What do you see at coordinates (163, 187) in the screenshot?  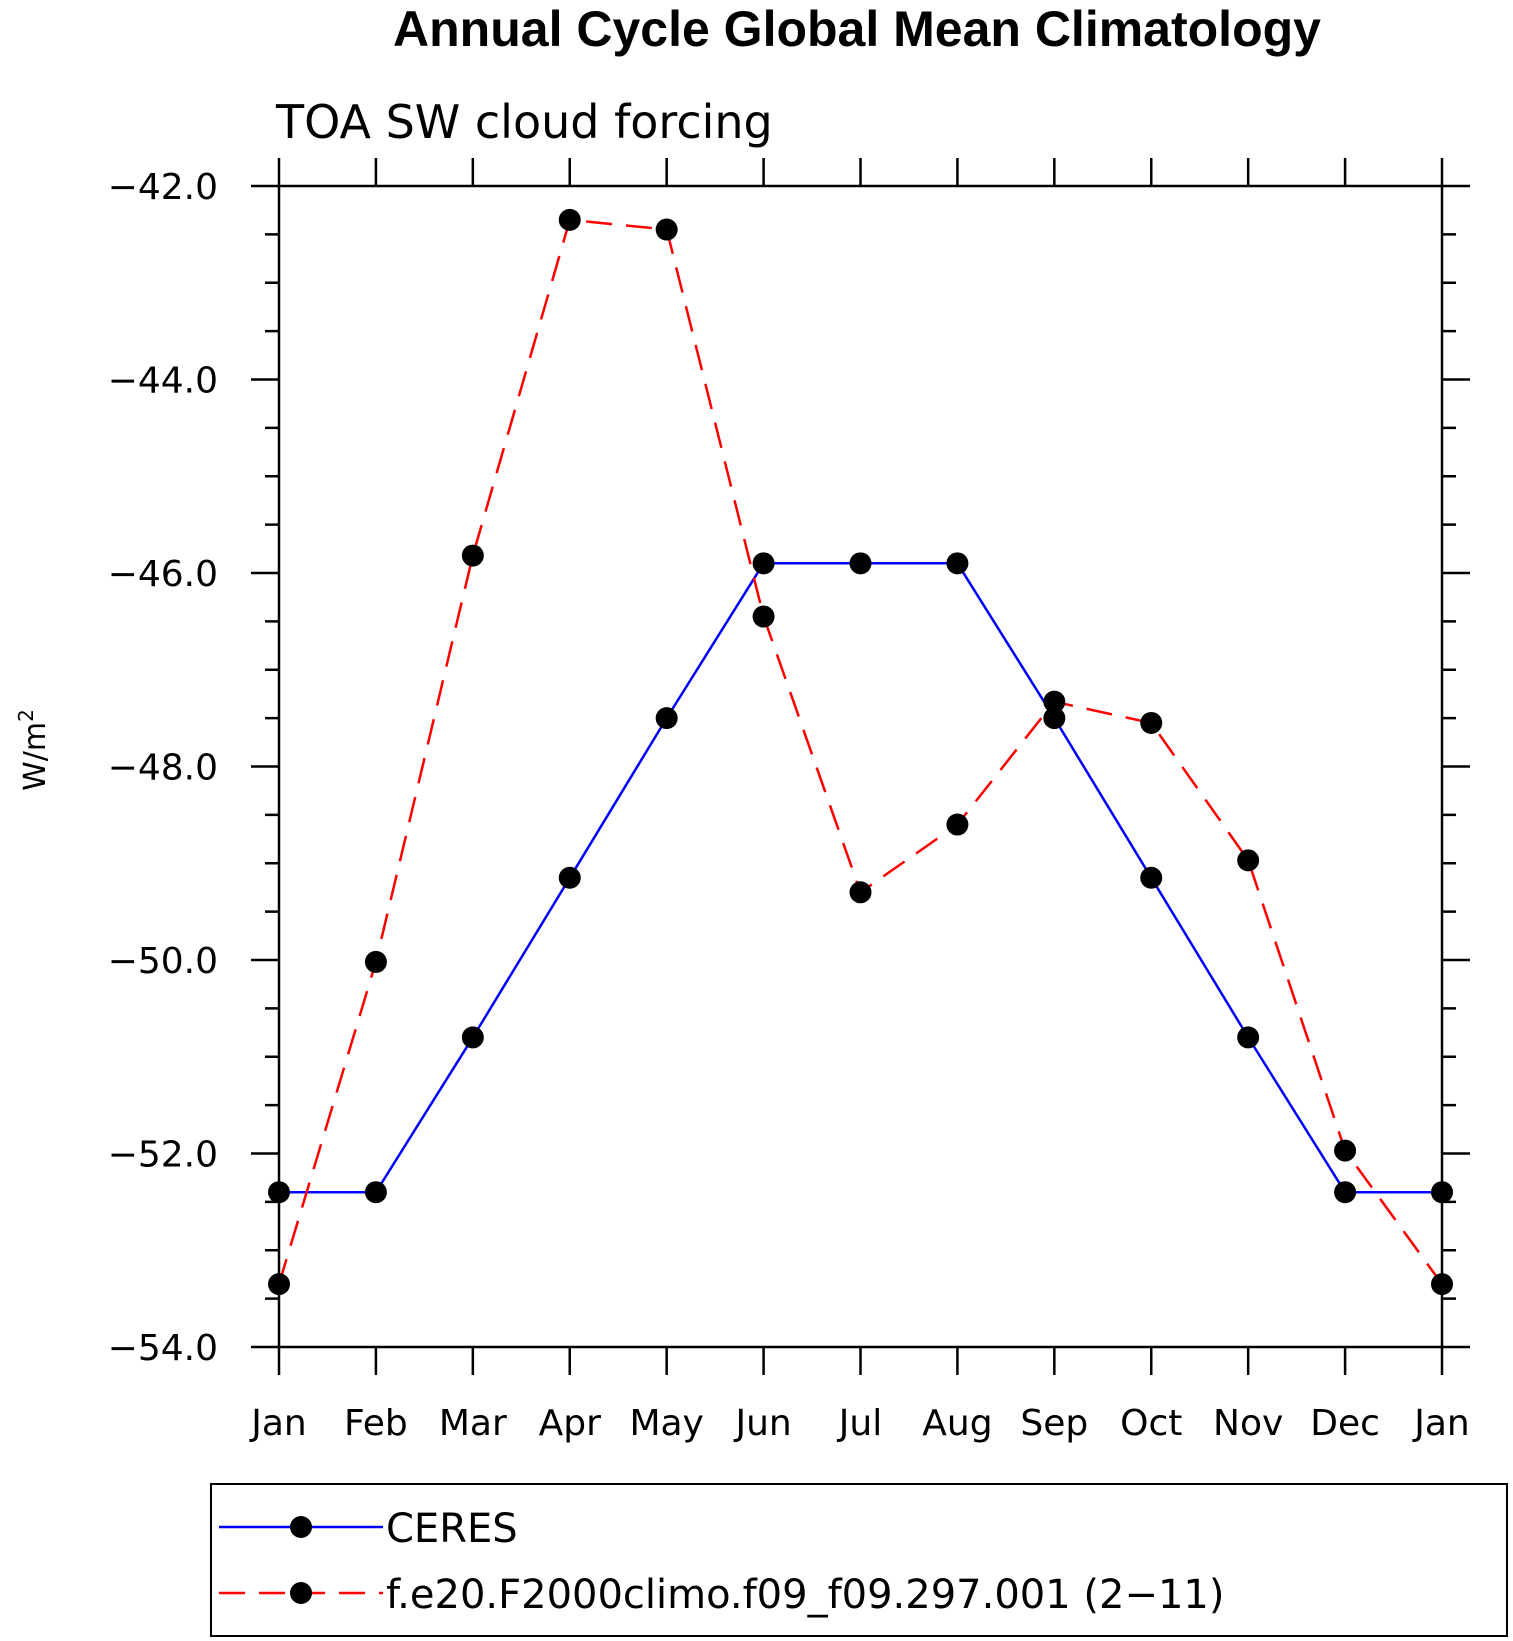 I see `y-tick-label: −42.0` at bounding box center [163, 187].